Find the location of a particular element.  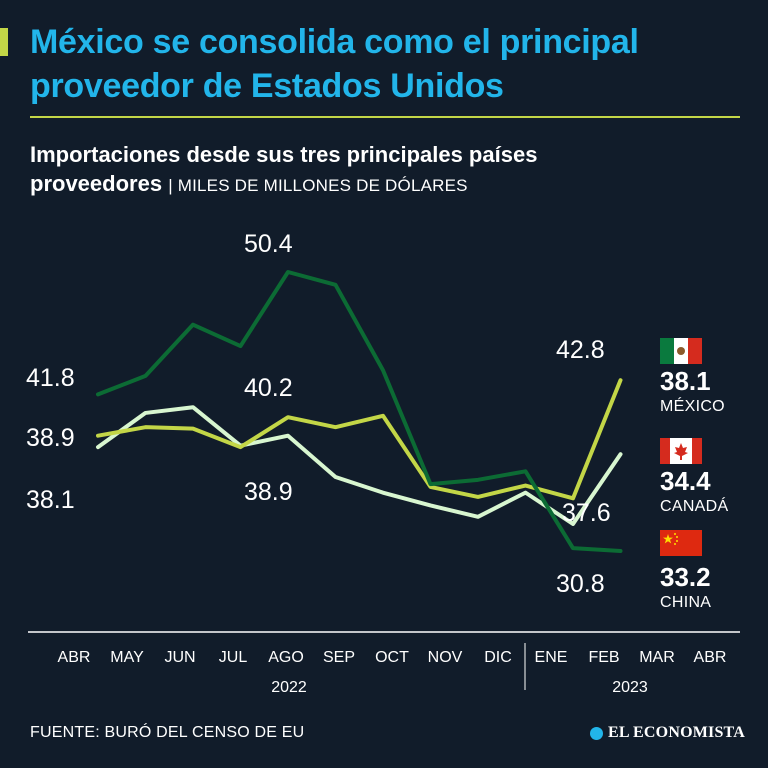

data-label-canada: 42.8 is located at coordinates (580, 350).